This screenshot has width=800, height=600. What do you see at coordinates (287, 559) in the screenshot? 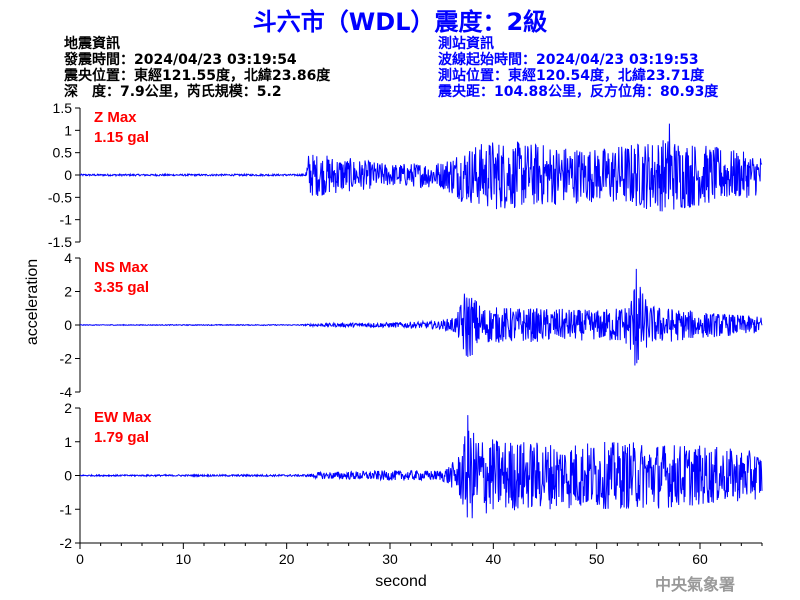
I see `x-tick-label: 20` at bounding box center [287, 559].